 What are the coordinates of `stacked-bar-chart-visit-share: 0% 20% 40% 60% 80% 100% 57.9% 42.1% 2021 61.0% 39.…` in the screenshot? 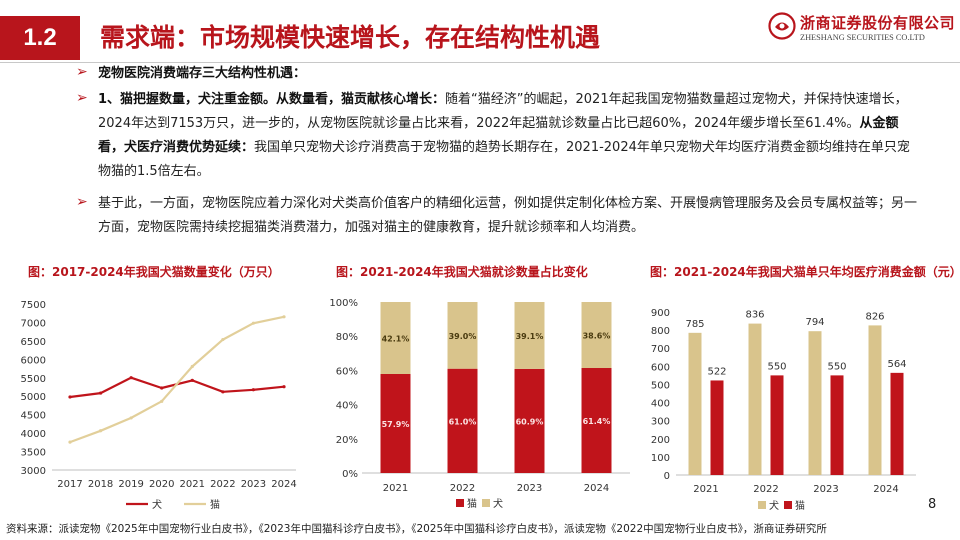 It's located at (479, 404).